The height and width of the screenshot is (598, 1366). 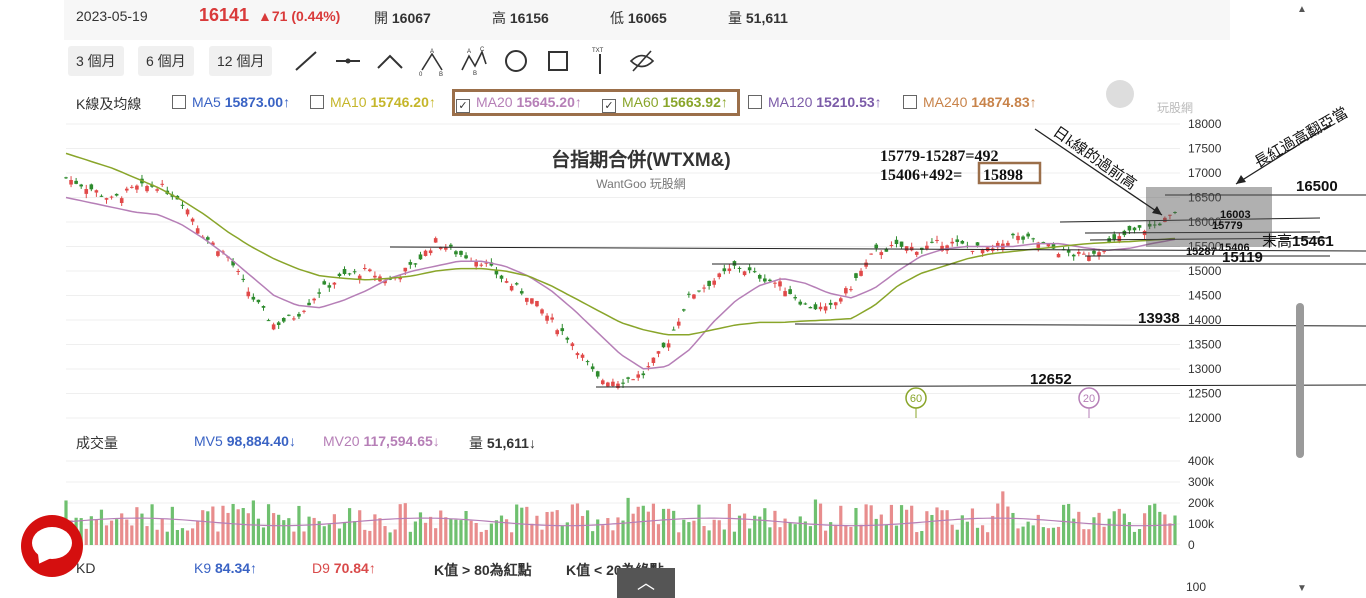 I want to click on circle-tool-icon, so click(x=516, y=61).